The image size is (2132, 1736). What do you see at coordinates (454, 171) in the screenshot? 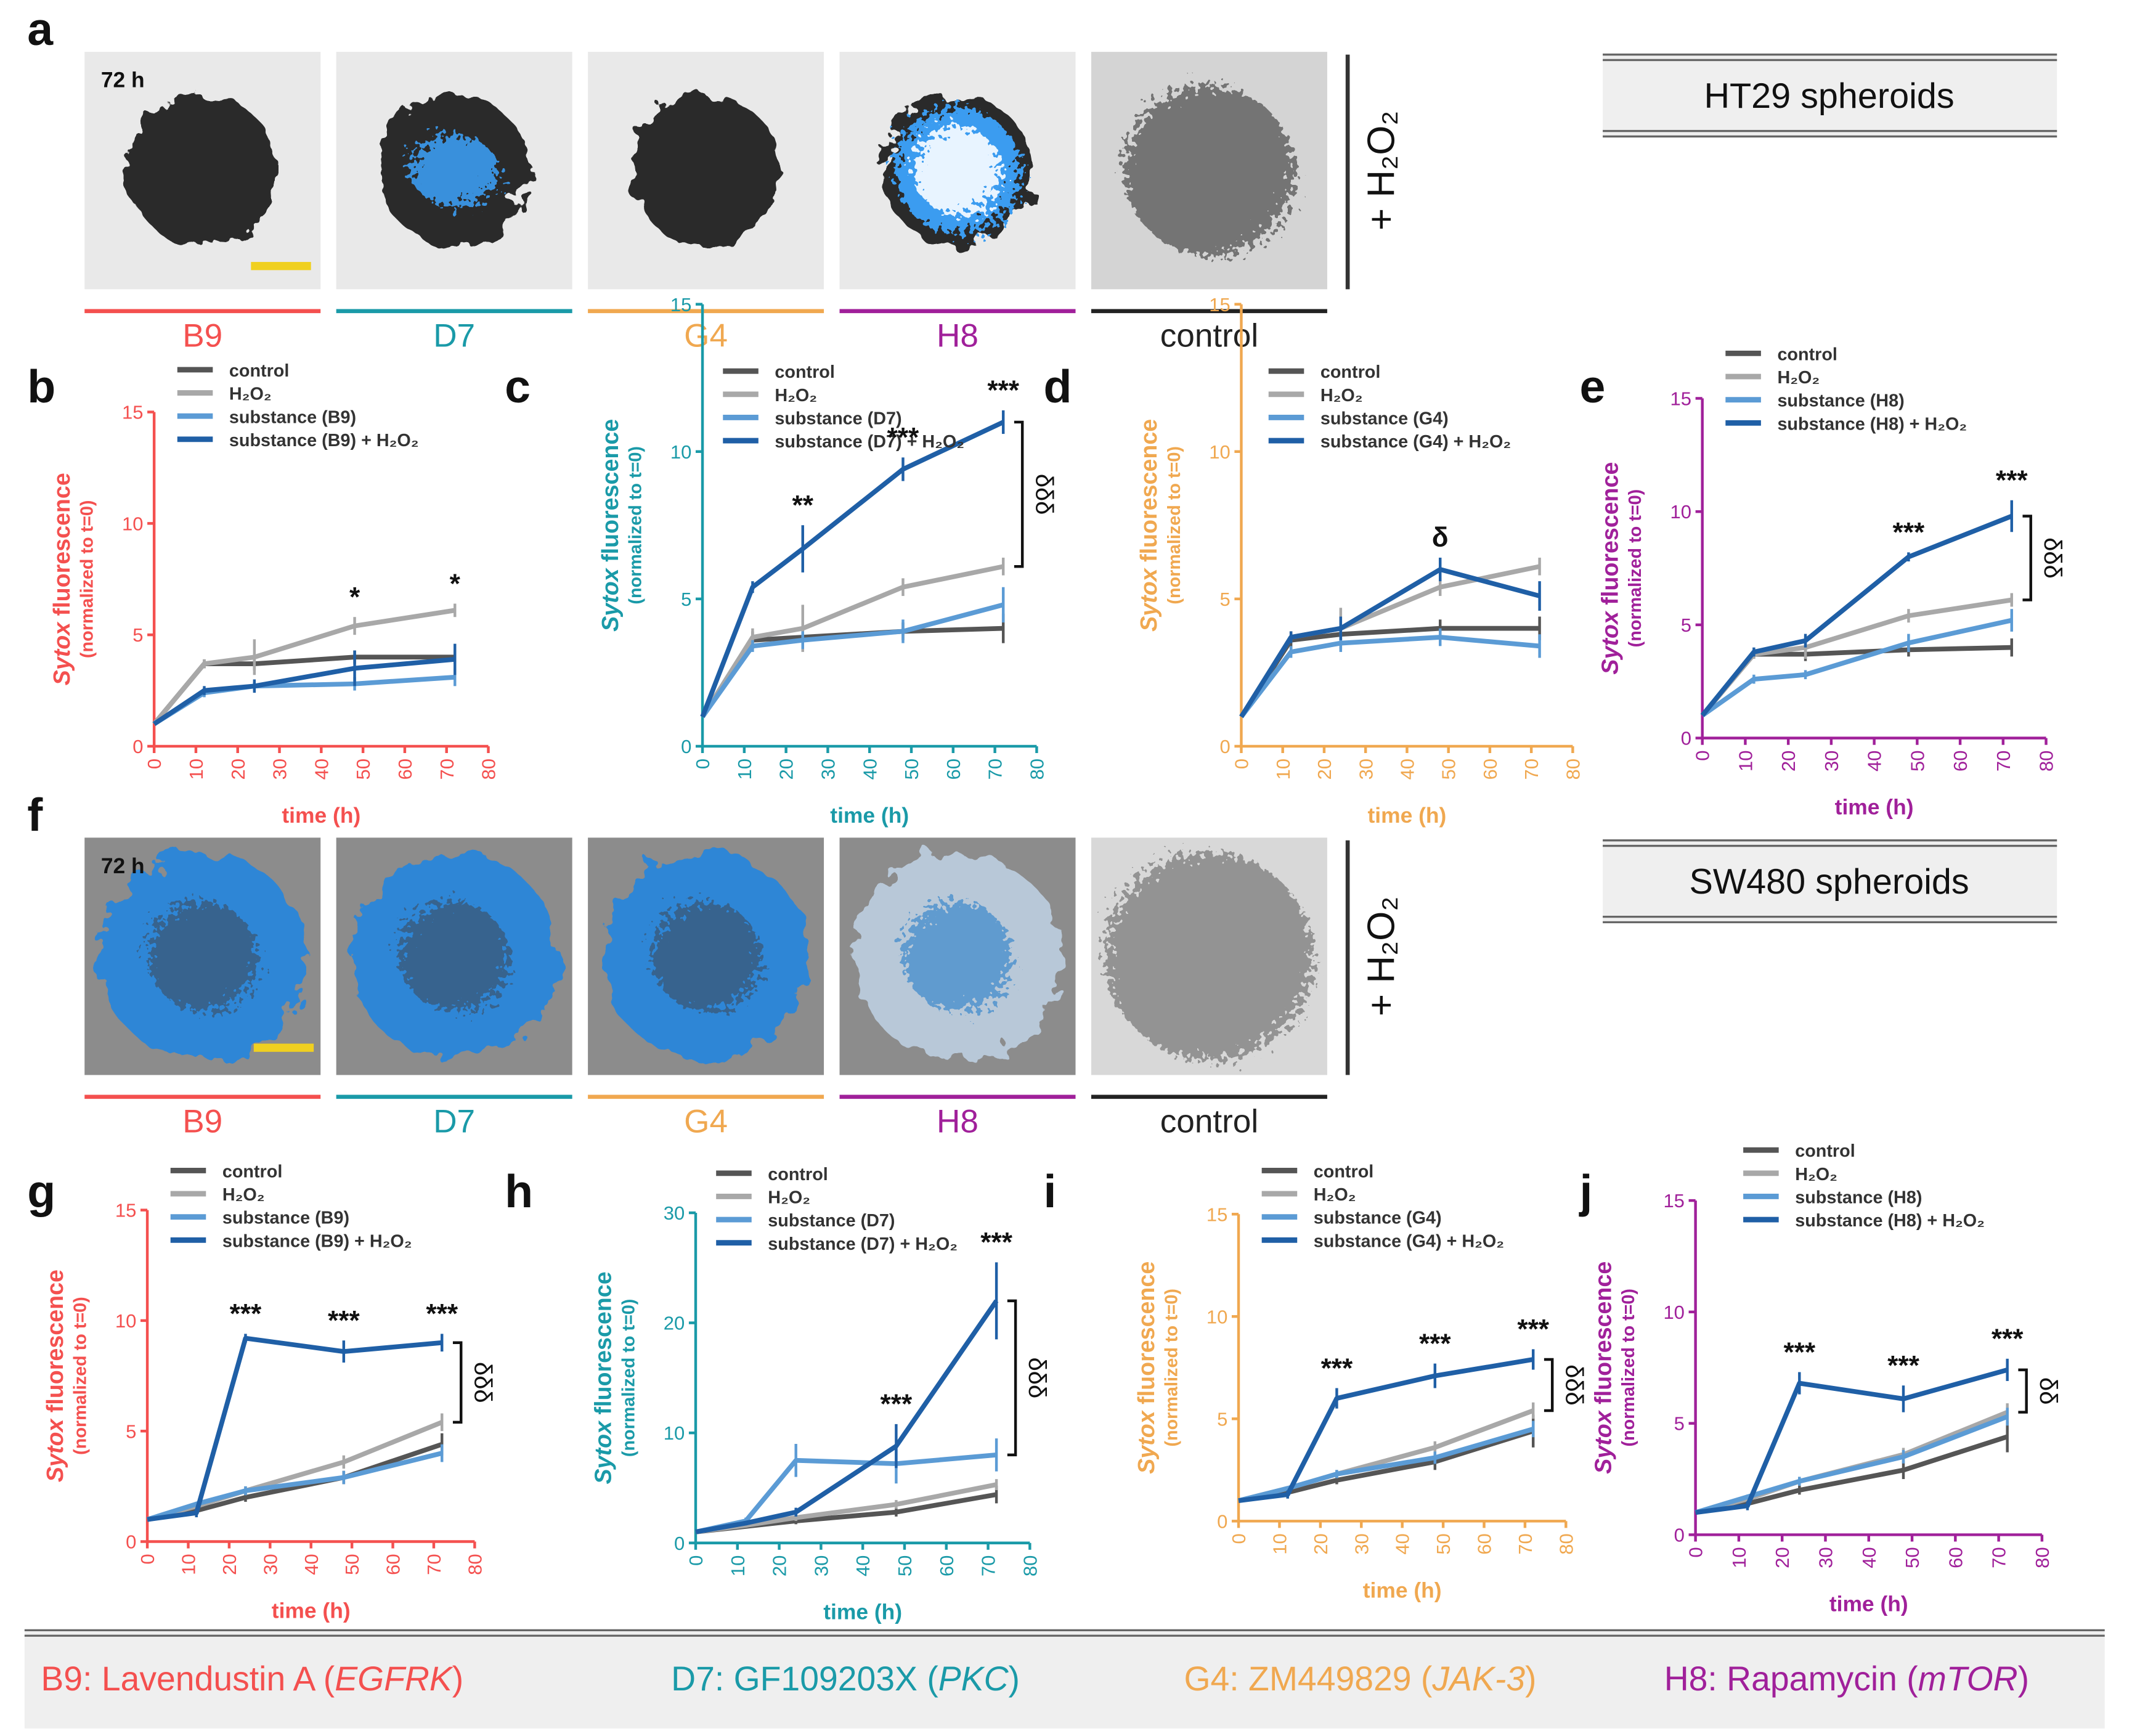
I see `stain` at bounding box center [454, 171].